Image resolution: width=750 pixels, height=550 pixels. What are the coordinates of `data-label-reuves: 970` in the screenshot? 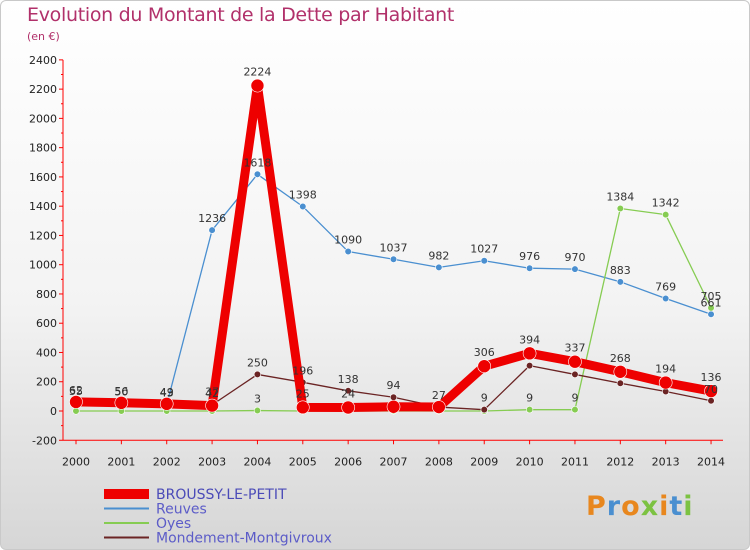 It's located at (574, 257).